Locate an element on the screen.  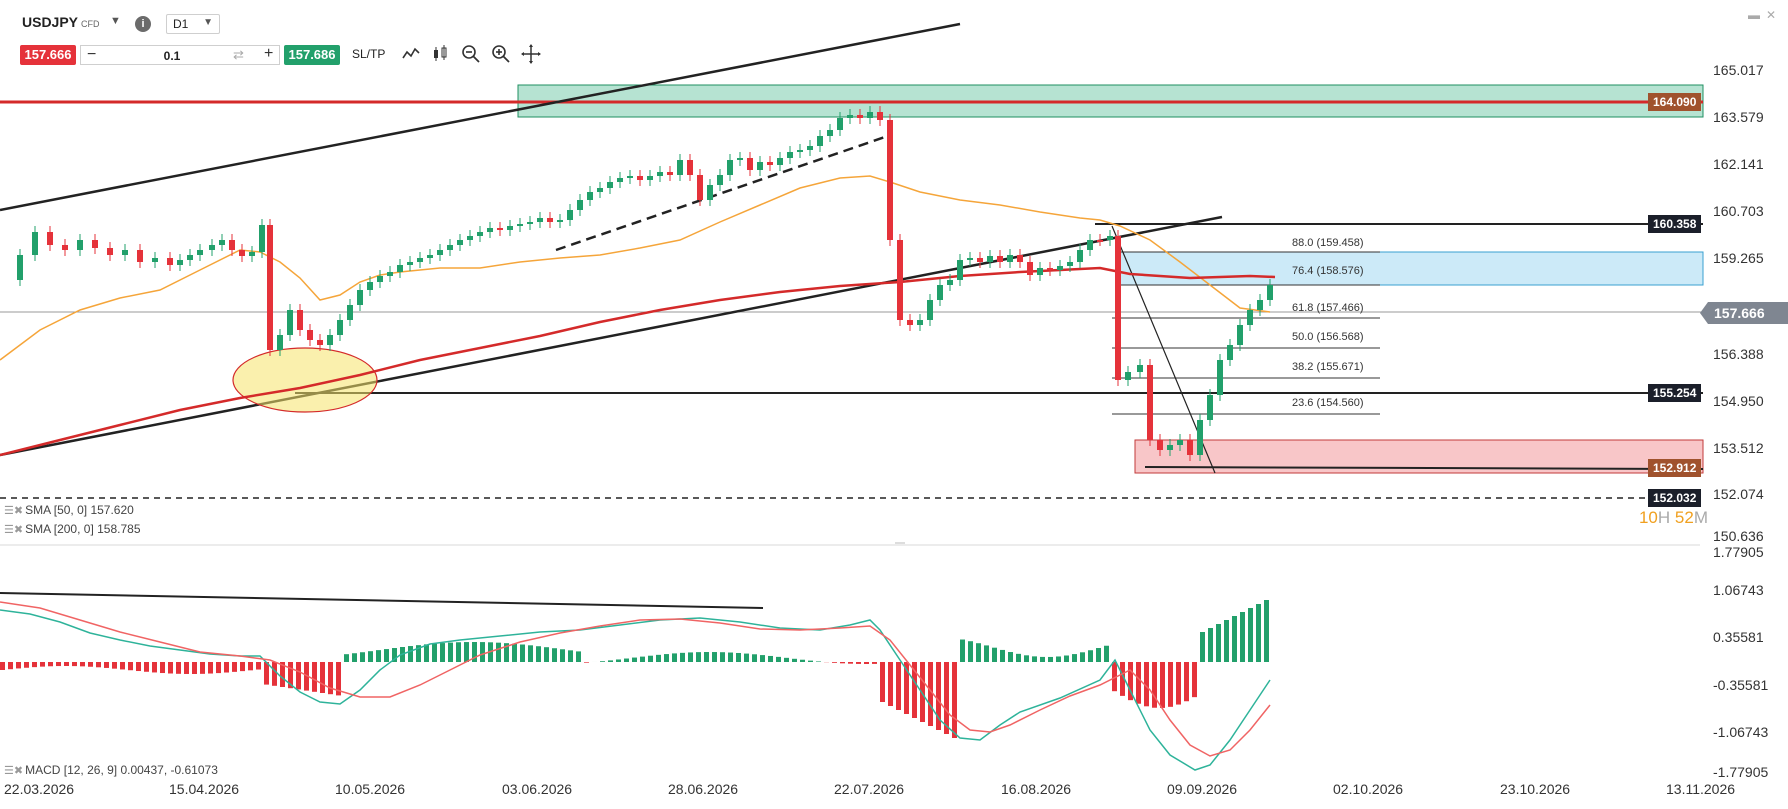
sma200-legend: ☰✖ SMA [200, 0] 158.785 is located at coordinates (72, 529).